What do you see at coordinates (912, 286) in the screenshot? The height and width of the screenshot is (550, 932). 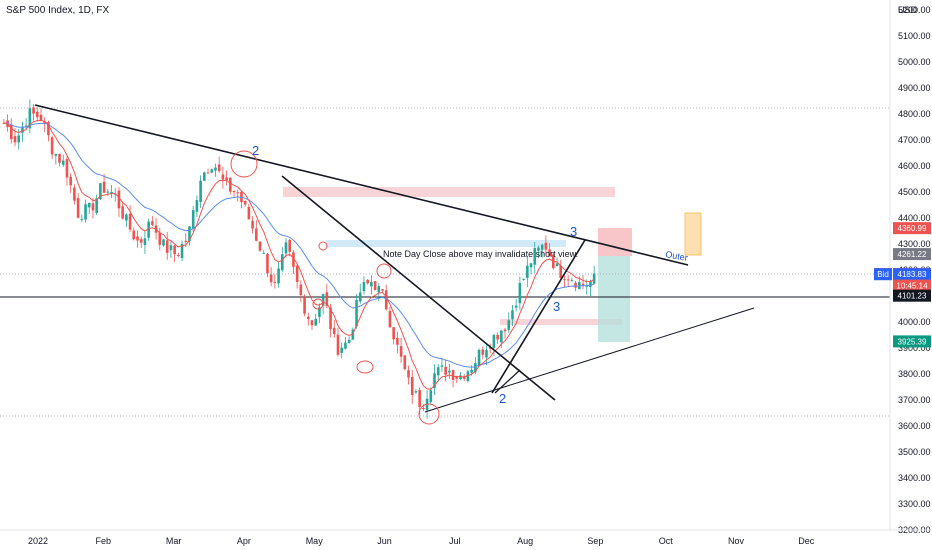 I see `price-label: 10:45:14` at bounding box center [912, 286].